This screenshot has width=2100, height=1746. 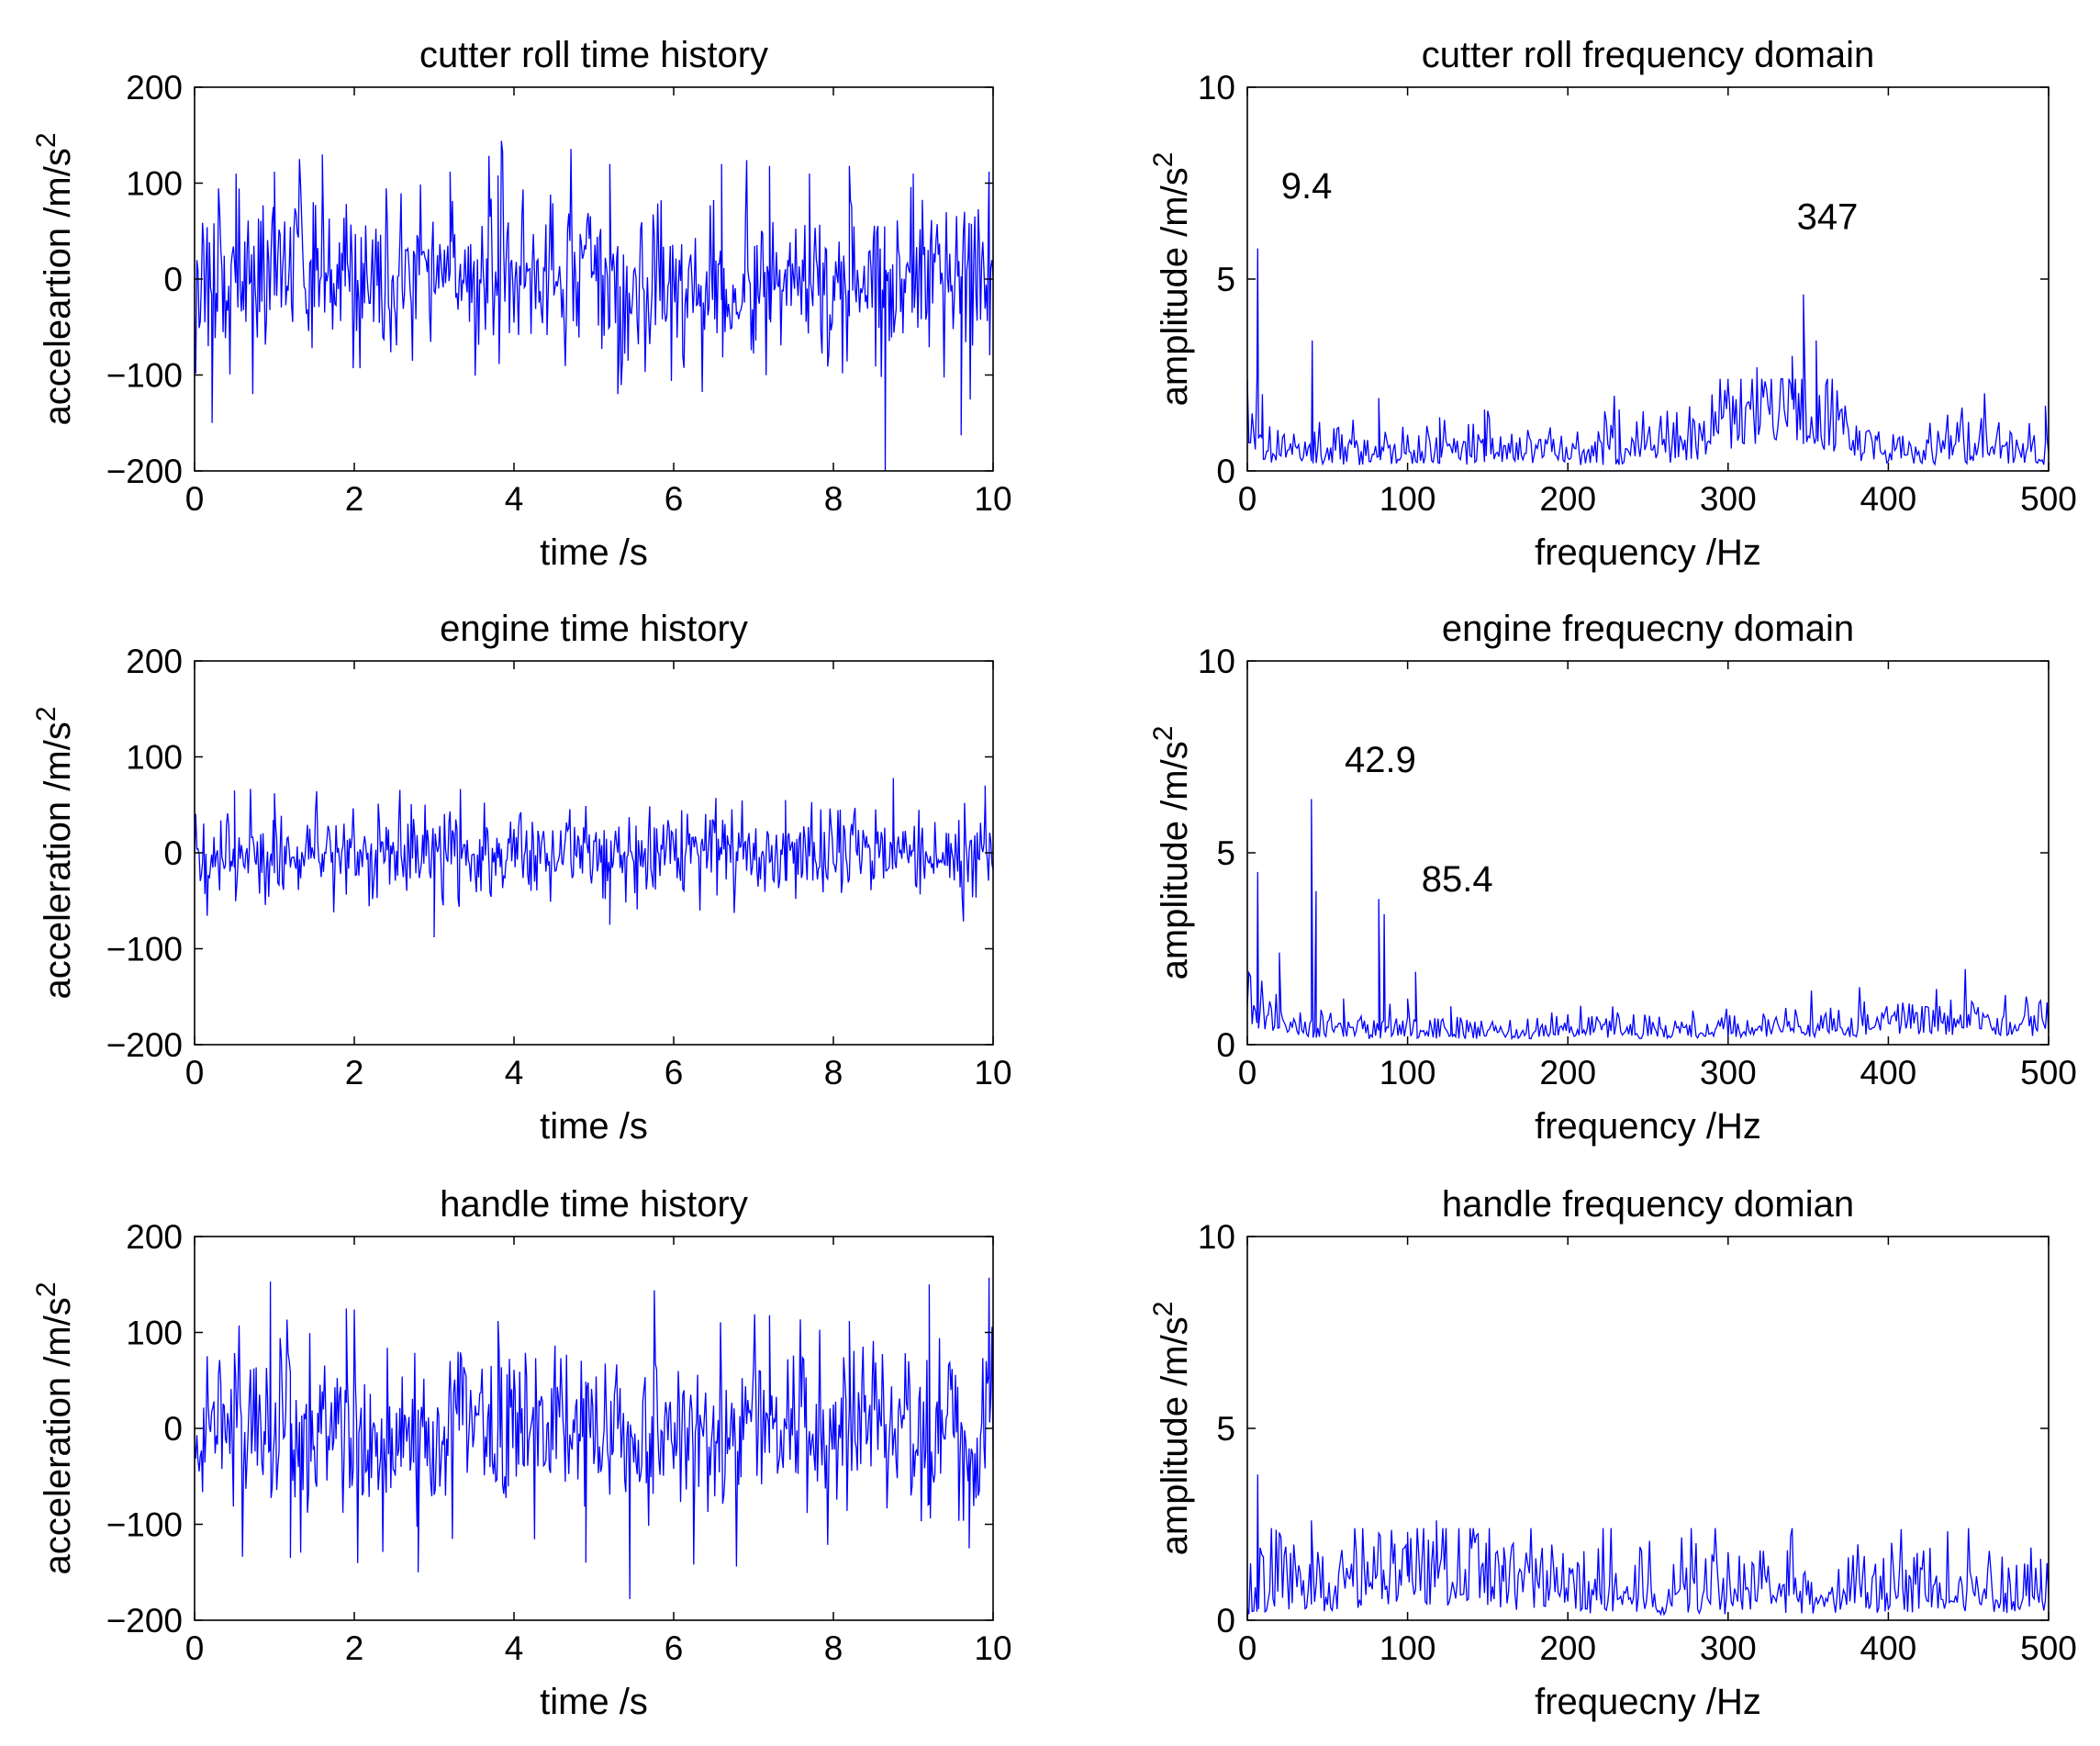 What do you see at coordinates (1648, 629) in the screenshot?
I see `chart-title: engine frequecny domain` at bounding box center [1648, 629].